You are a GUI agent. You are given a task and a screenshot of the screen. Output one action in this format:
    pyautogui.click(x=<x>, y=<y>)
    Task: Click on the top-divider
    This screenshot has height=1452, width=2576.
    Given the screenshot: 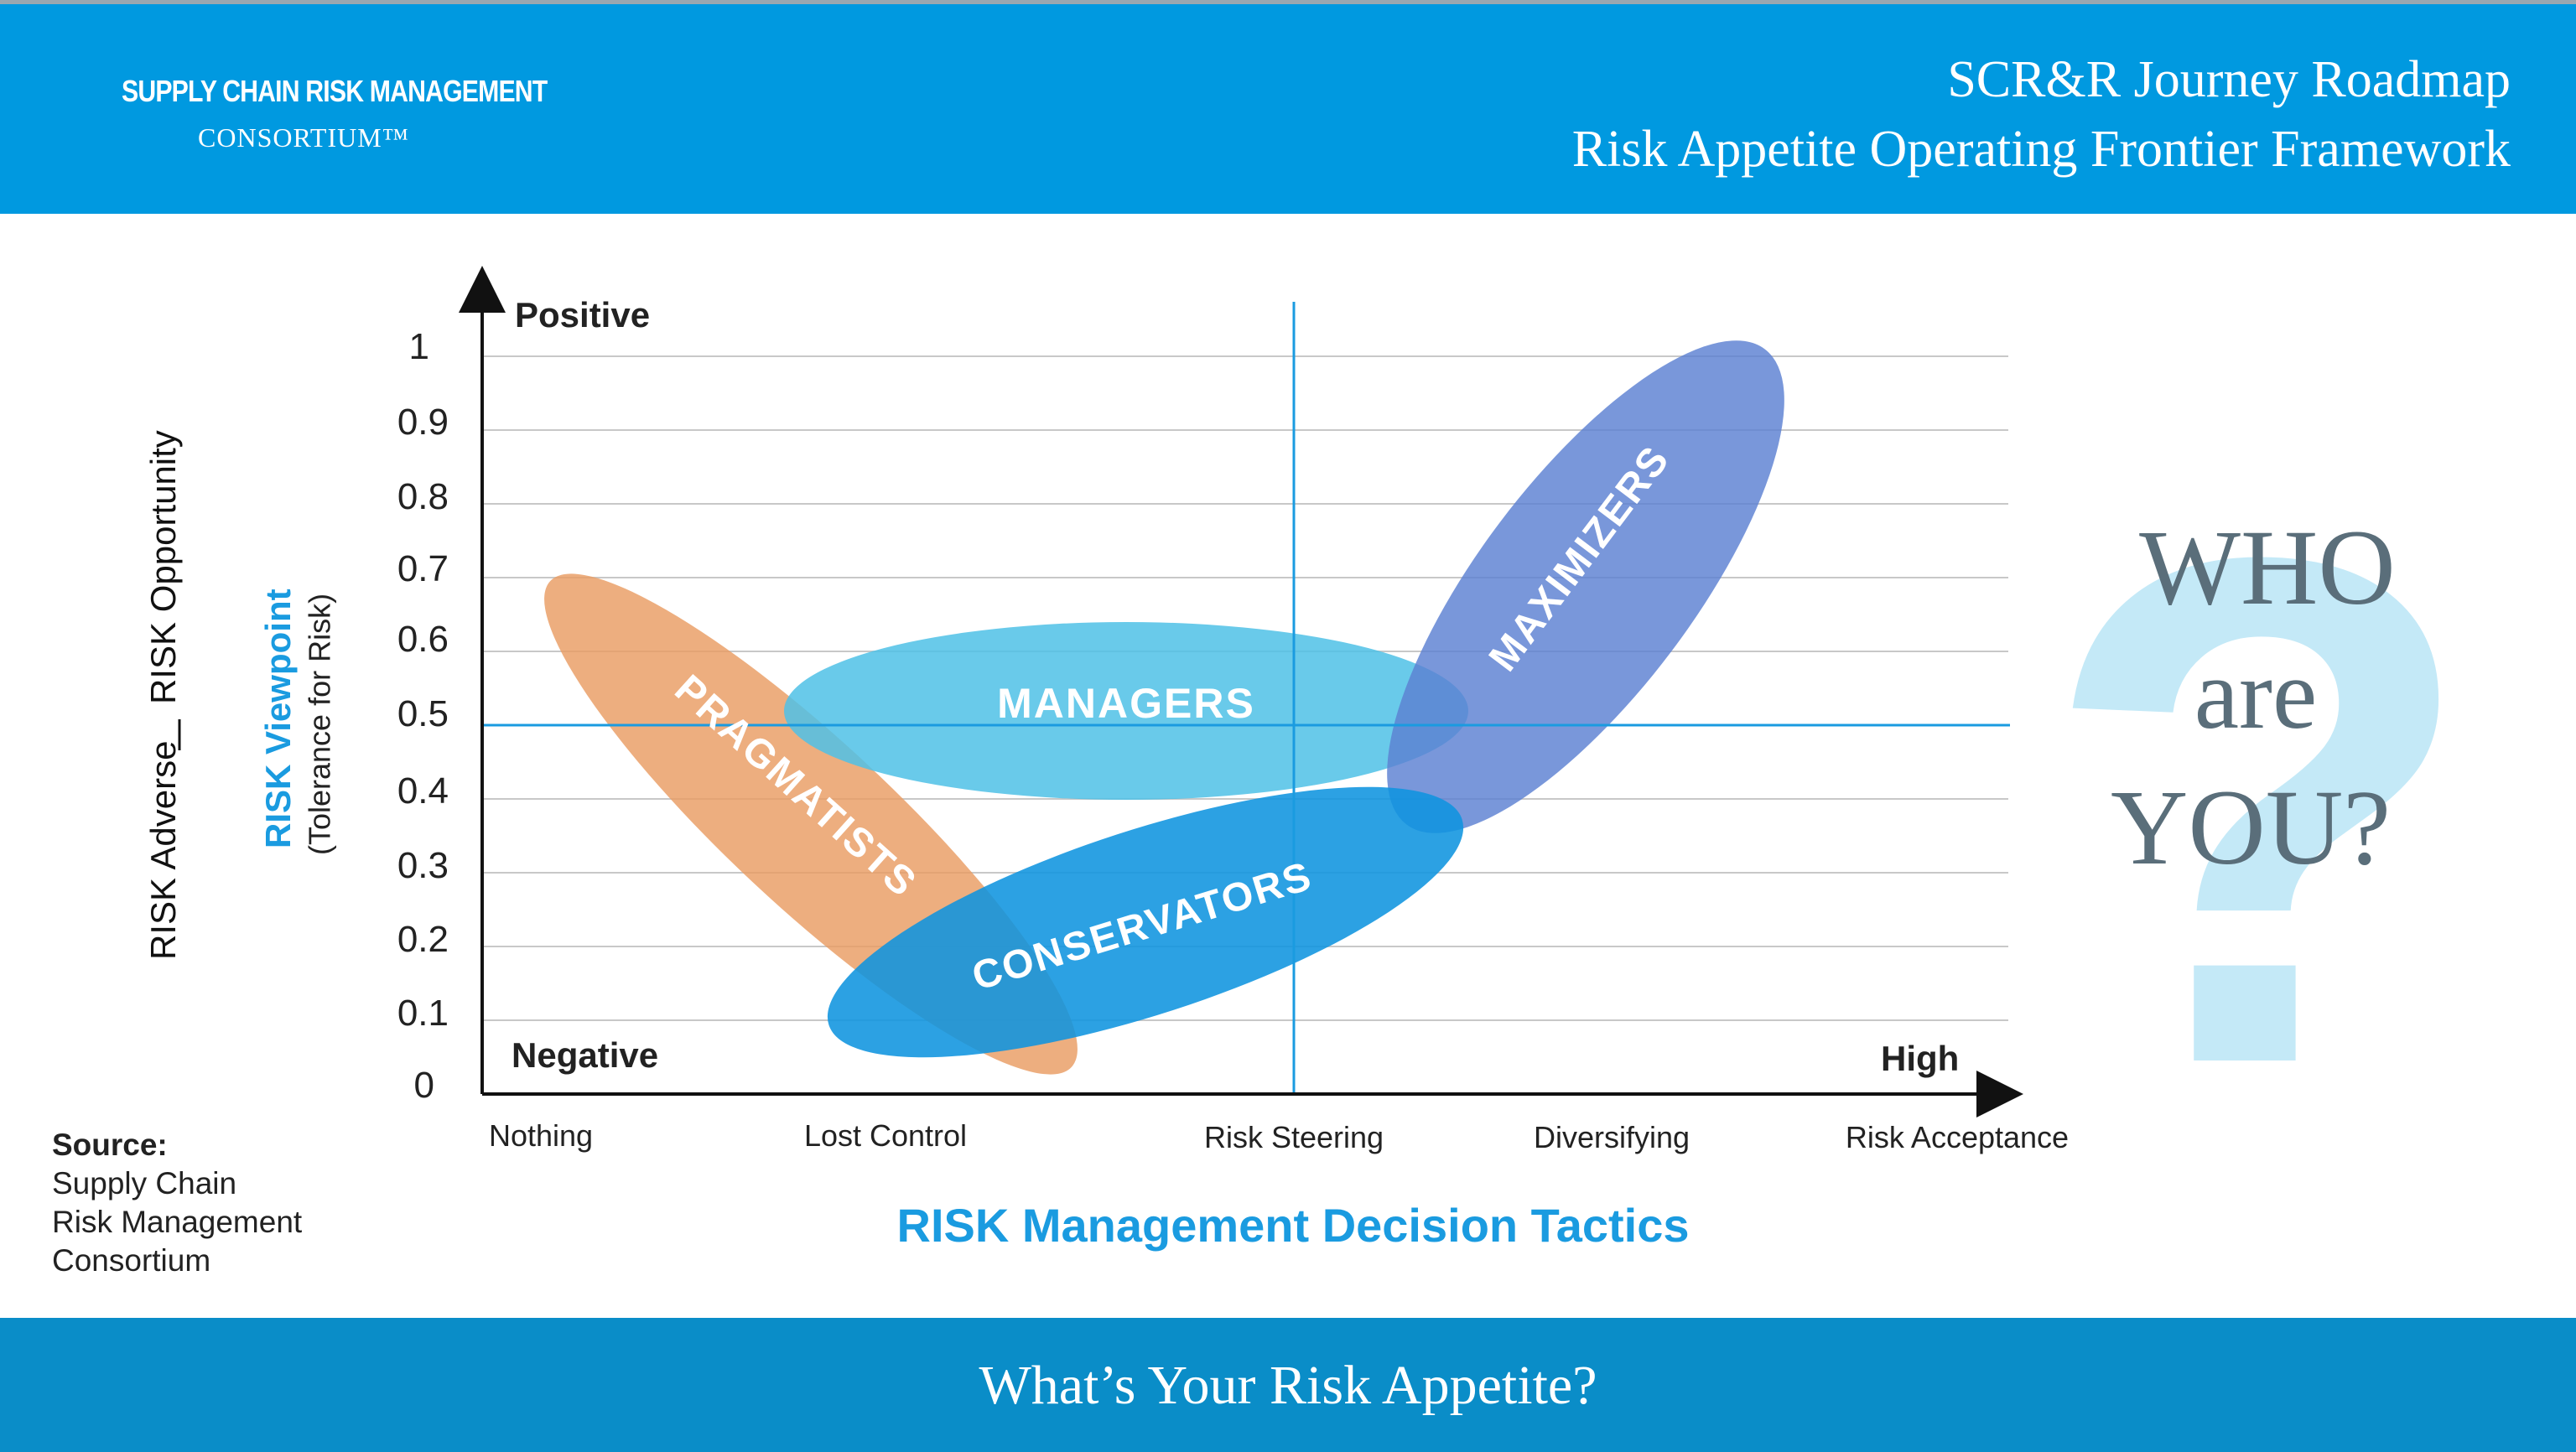 What is the action you would take?
    pyautogui.click(x=1288, y=2)
    